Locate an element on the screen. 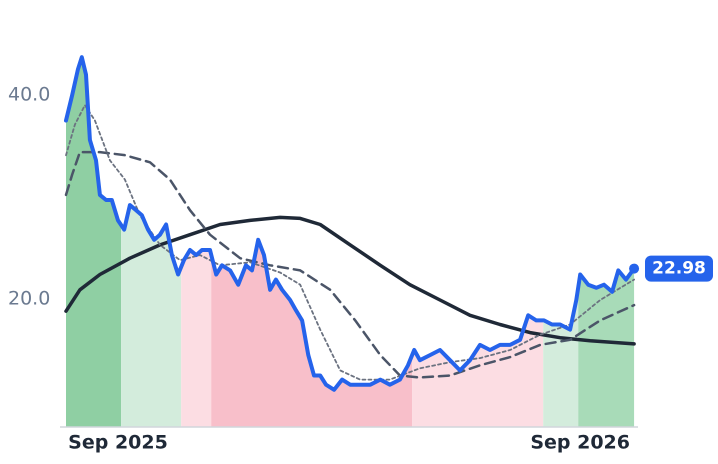 The image size is (718, 464). x-tick-label: Sep 2026 is located at coordinates (580, 443).